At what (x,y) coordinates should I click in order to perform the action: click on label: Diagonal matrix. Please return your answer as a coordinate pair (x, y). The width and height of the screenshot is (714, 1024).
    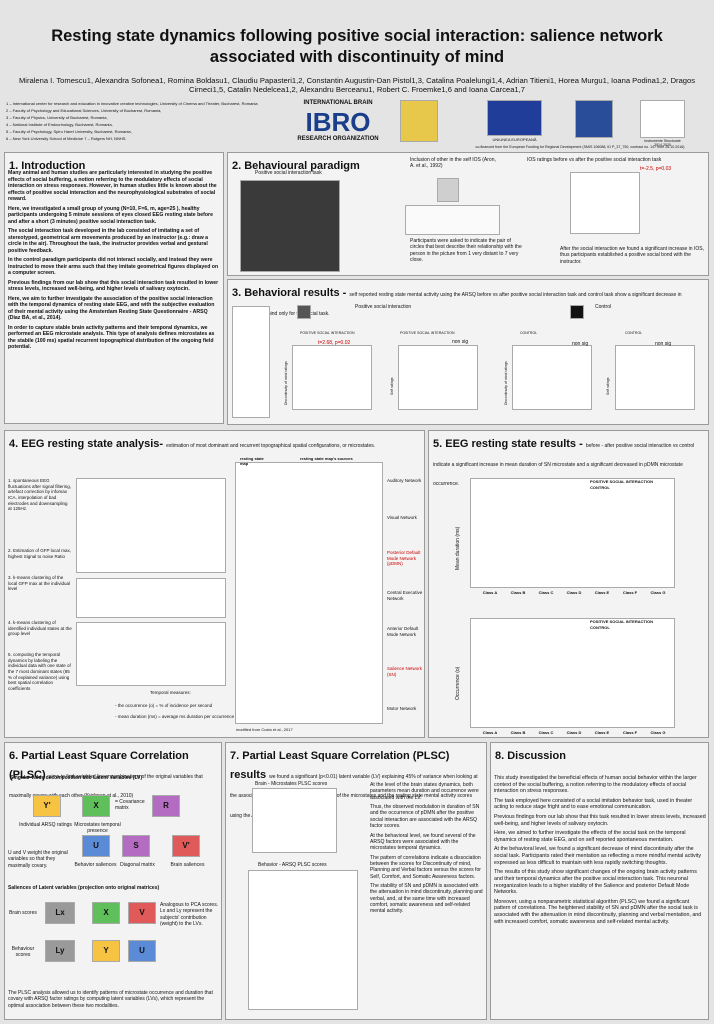
    Looking at the image, I should click on (137, 865).